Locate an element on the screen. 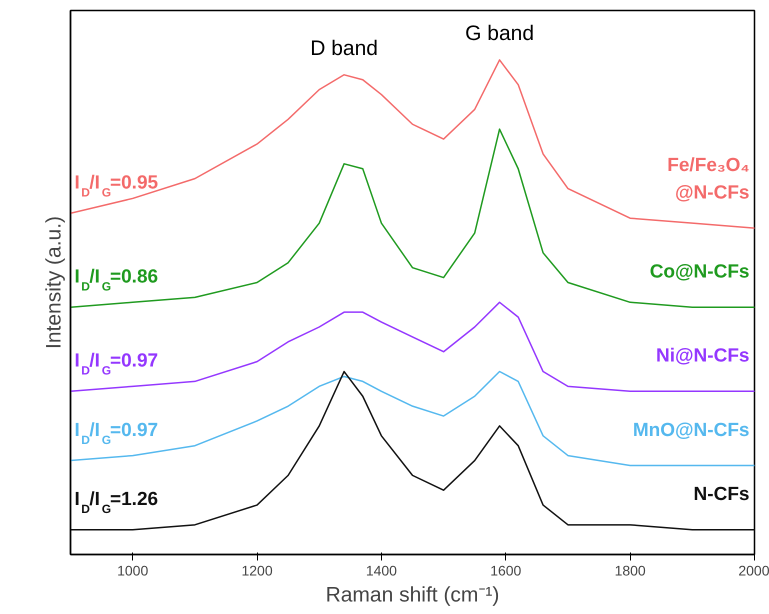 The width and height of the screenshot is (769, 614). series-label: MnO@N-CFs is located at coordinates (691, 430).